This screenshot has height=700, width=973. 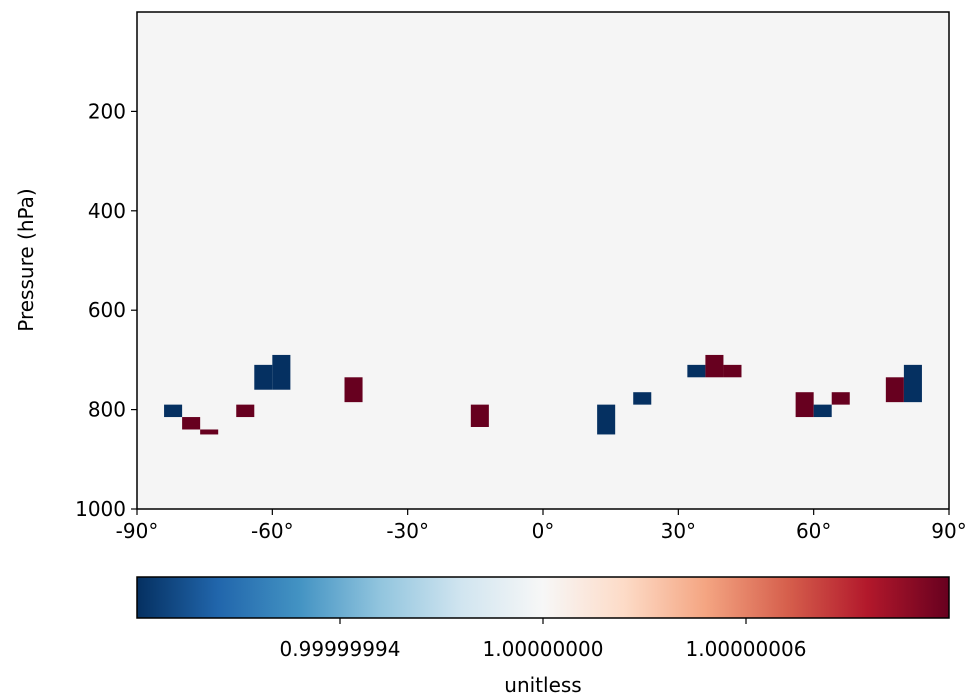 I want to click on y-tick-label: 800, so click(x=107, y=410).